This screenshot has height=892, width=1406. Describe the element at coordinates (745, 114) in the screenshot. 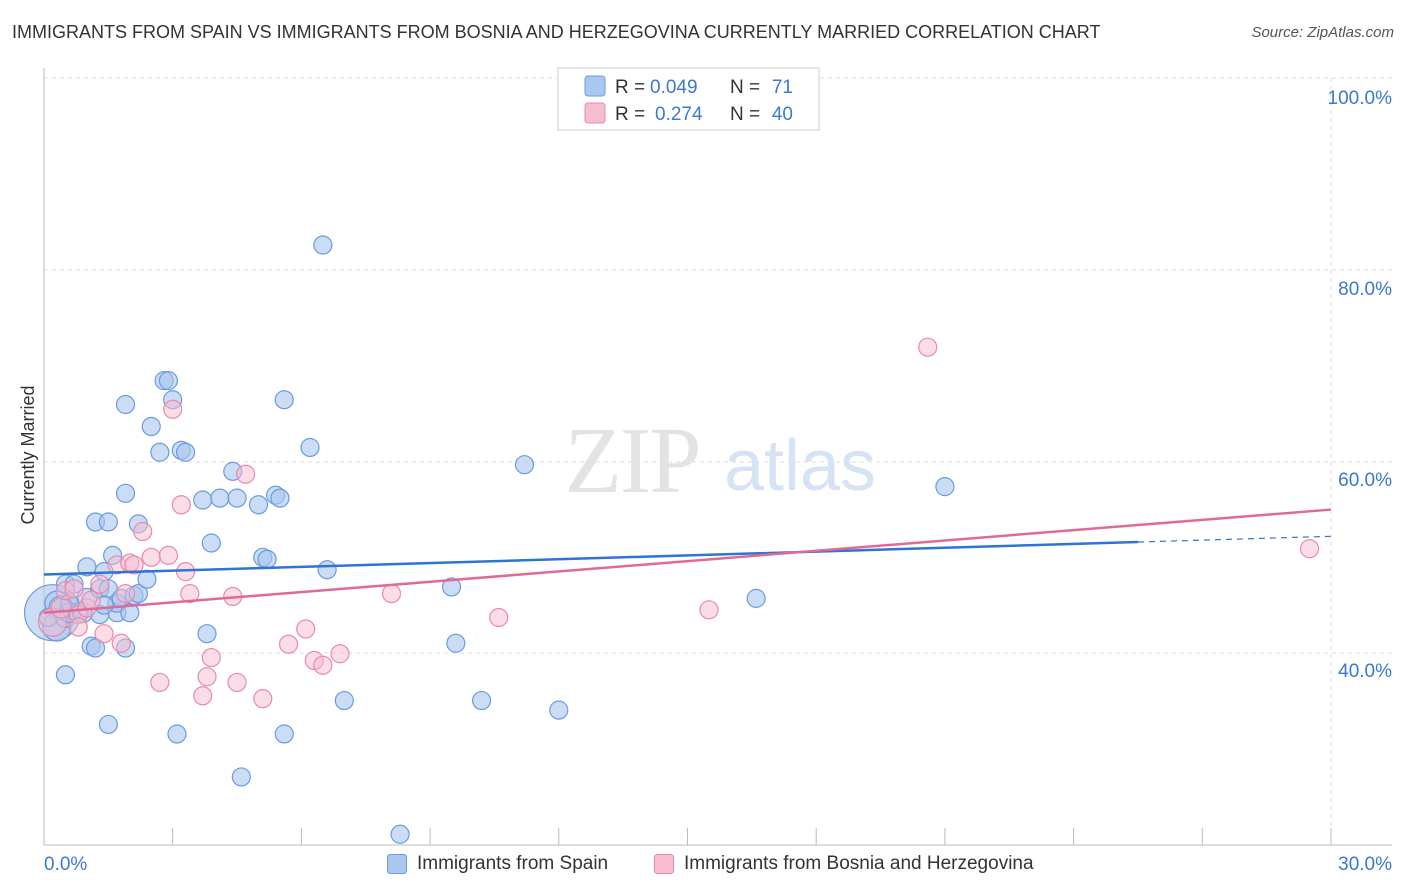

I see `stats-n-label-bosnia: N =` at that location.